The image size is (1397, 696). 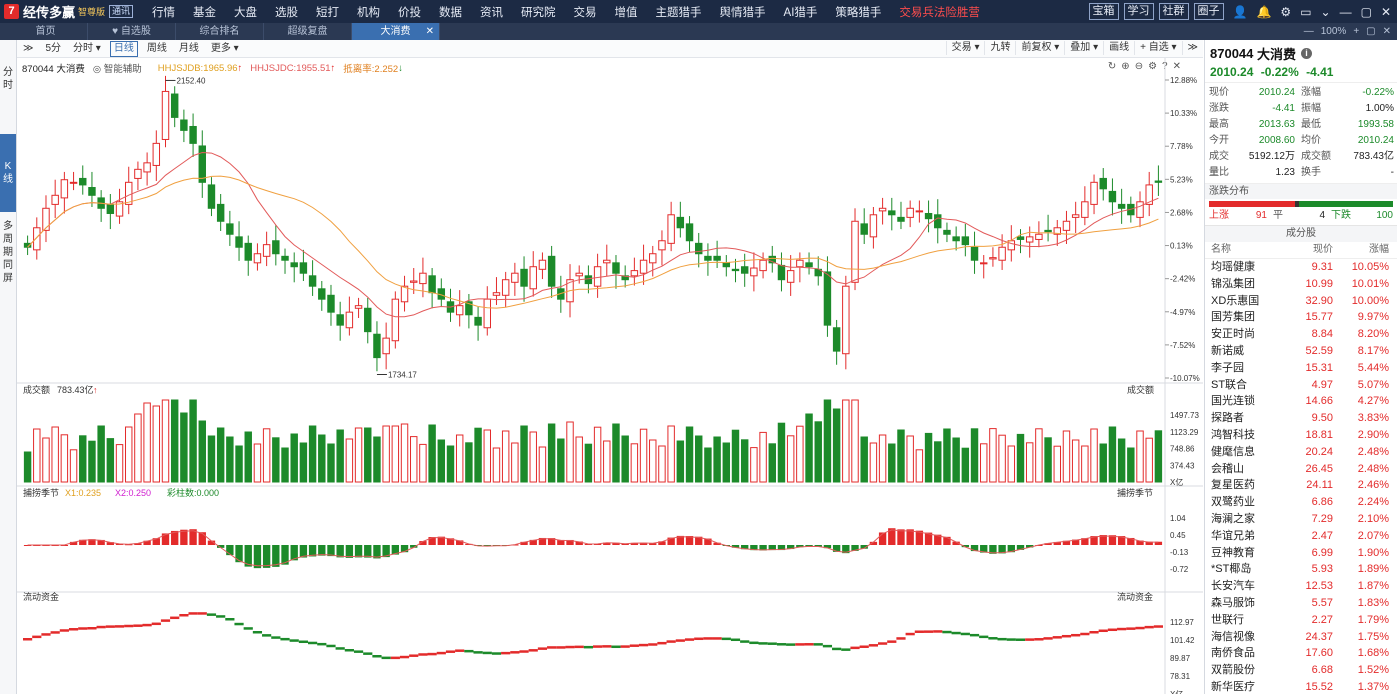 What do you see at coordinates (1286, 11) in the screenshot?
I see `gear-icon: ⚙` at bounding box center [1286, 11].